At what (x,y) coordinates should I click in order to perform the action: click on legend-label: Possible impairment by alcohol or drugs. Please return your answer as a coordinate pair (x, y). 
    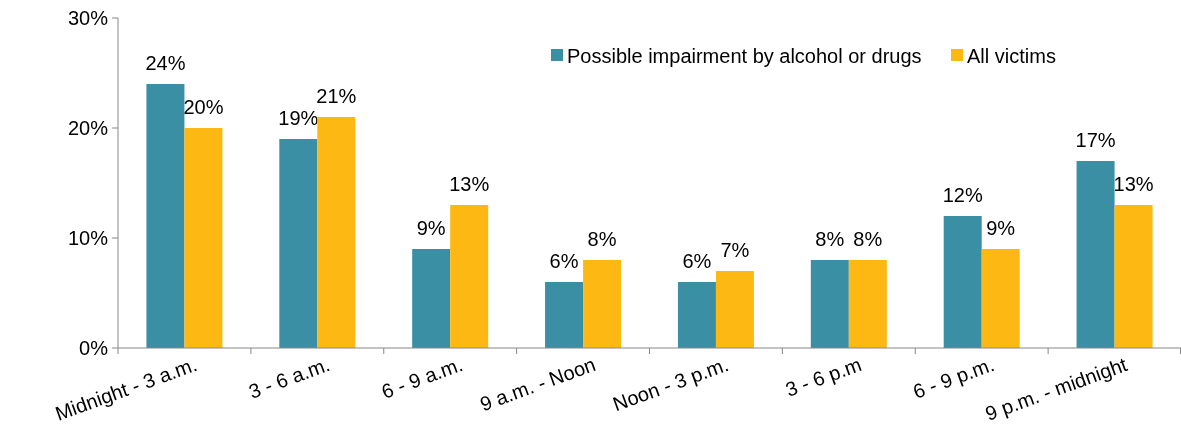
    Looking at the image, I should click on (744, 56).